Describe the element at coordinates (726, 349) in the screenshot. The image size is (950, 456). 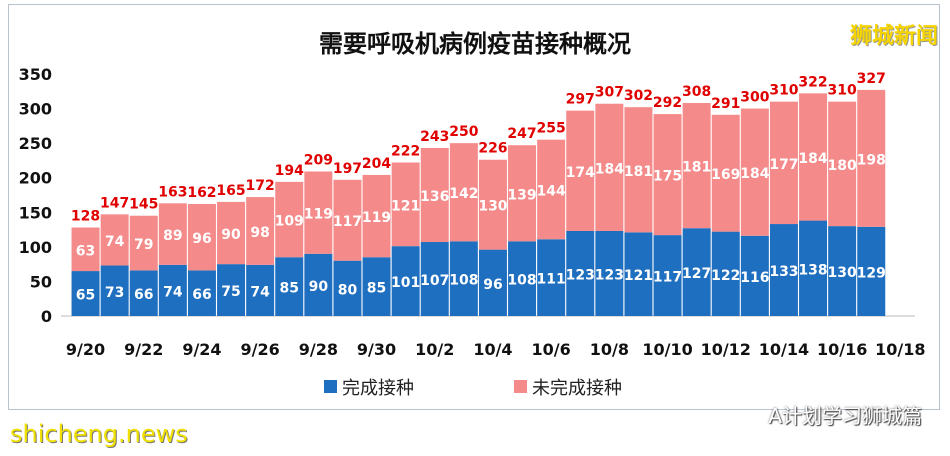
I see `x-tick-label: 10/12` at that location.